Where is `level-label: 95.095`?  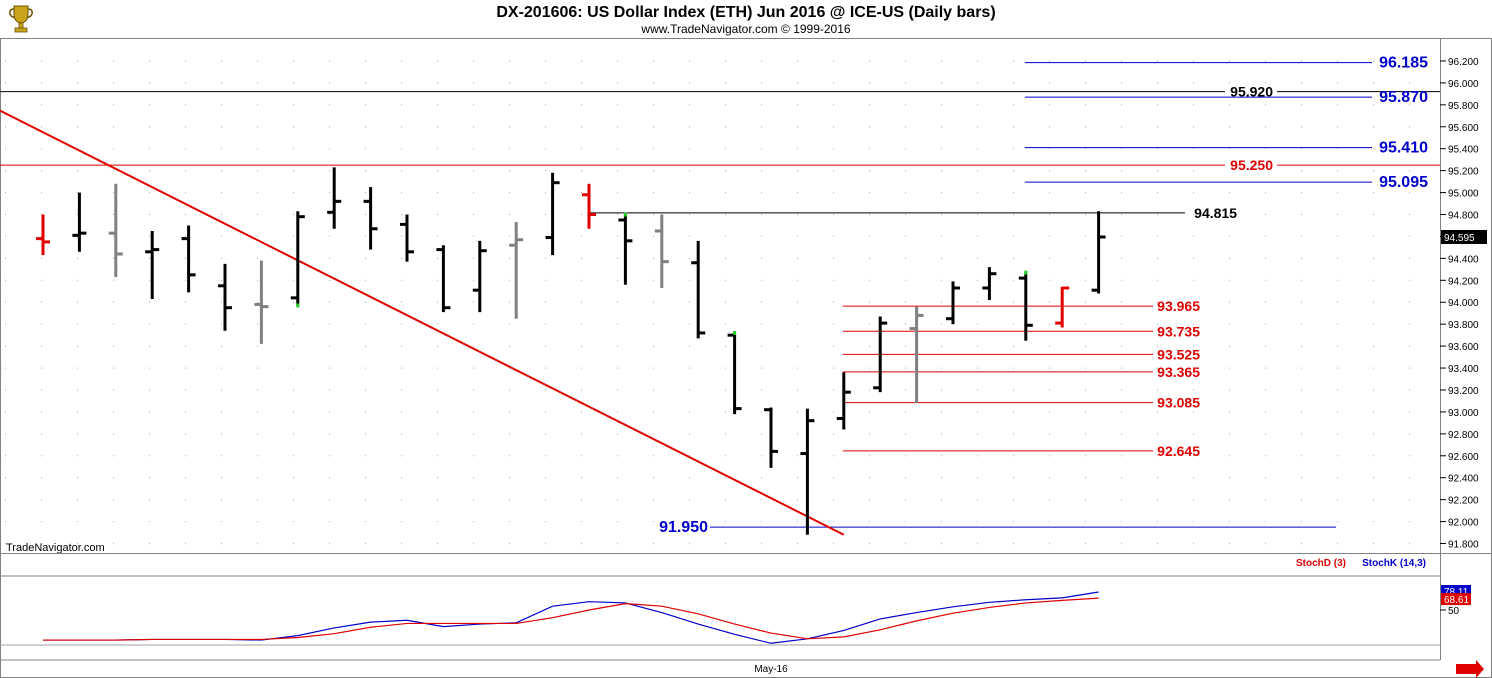 level-label: 95.095 is located at coordinates (1403, 182).